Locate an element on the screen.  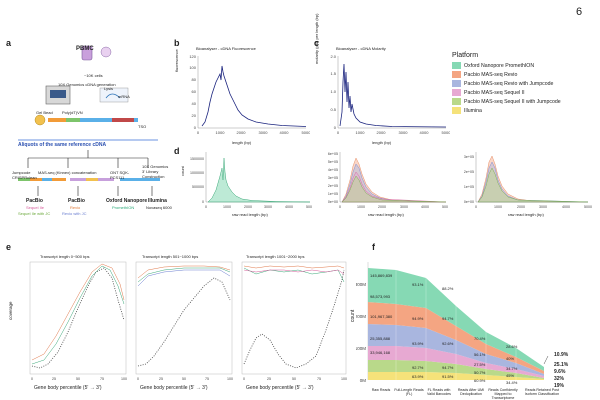
panel-c-xticks: 0 1000 2000 3000 4000 5000 is located at coordinates (393, 132).